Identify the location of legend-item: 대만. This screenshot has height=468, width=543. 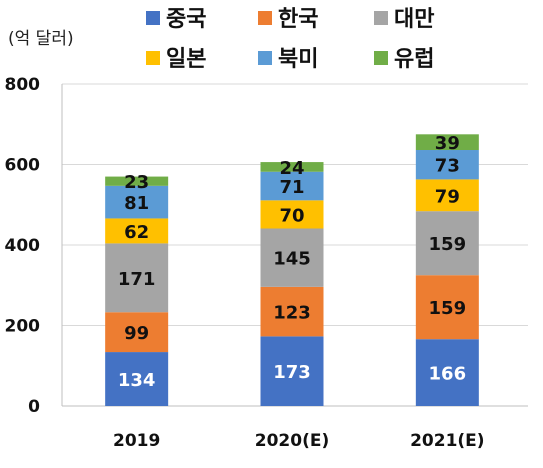
(404, 19).